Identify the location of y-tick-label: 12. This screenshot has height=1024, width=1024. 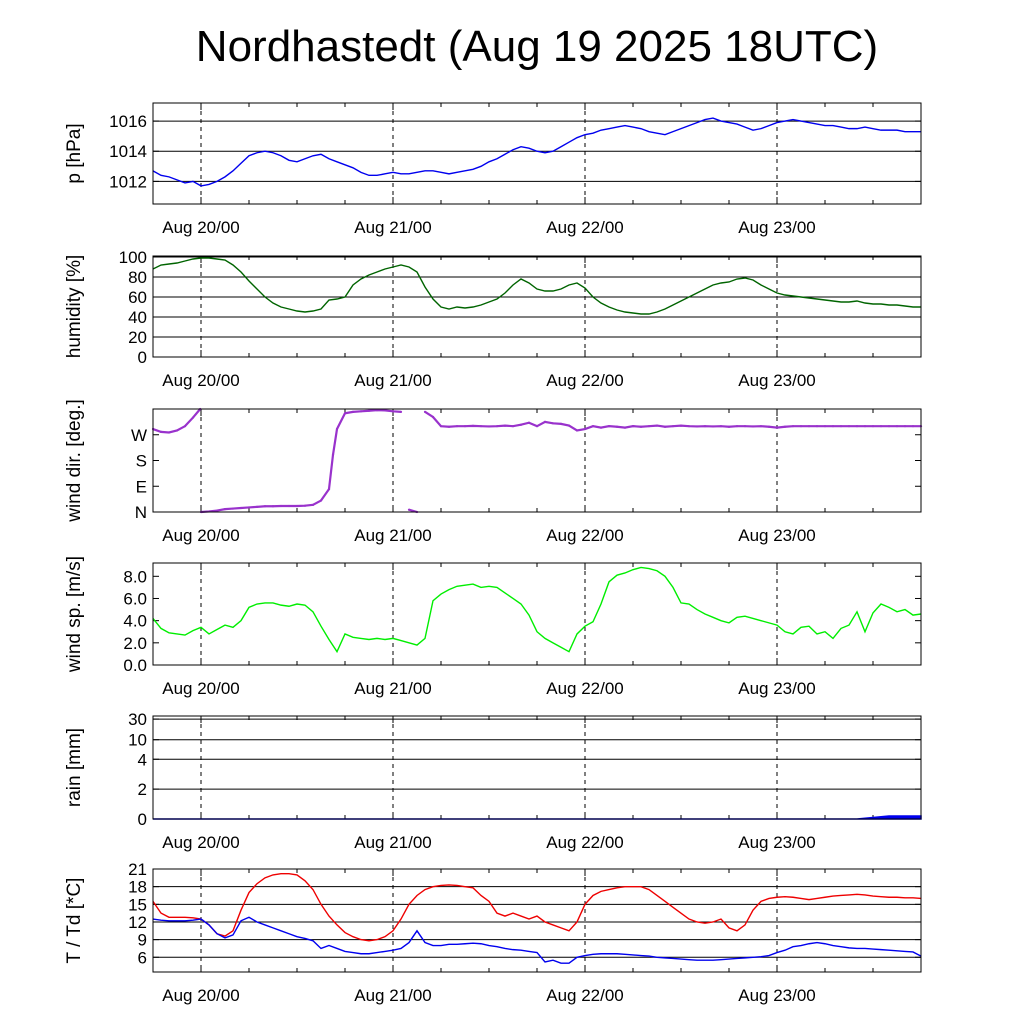
(137, 922).